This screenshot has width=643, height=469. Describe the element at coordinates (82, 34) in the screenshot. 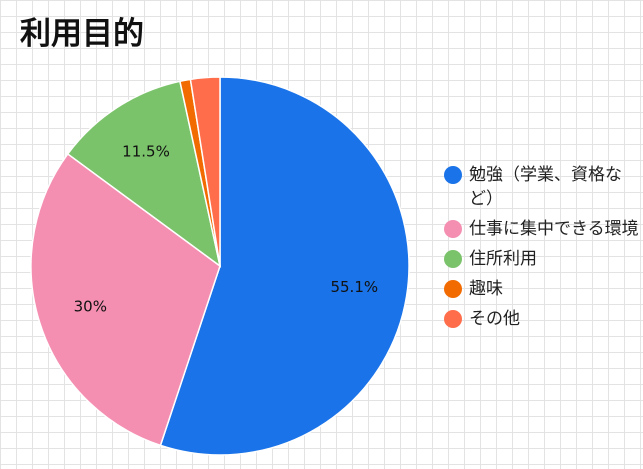

I see `chart-title: 利用目的` at that location.